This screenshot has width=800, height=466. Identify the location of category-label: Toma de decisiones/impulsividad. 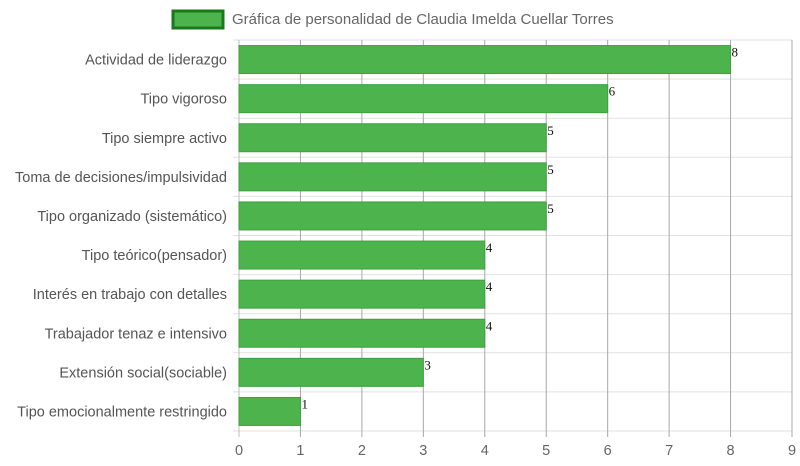
(121, 178).